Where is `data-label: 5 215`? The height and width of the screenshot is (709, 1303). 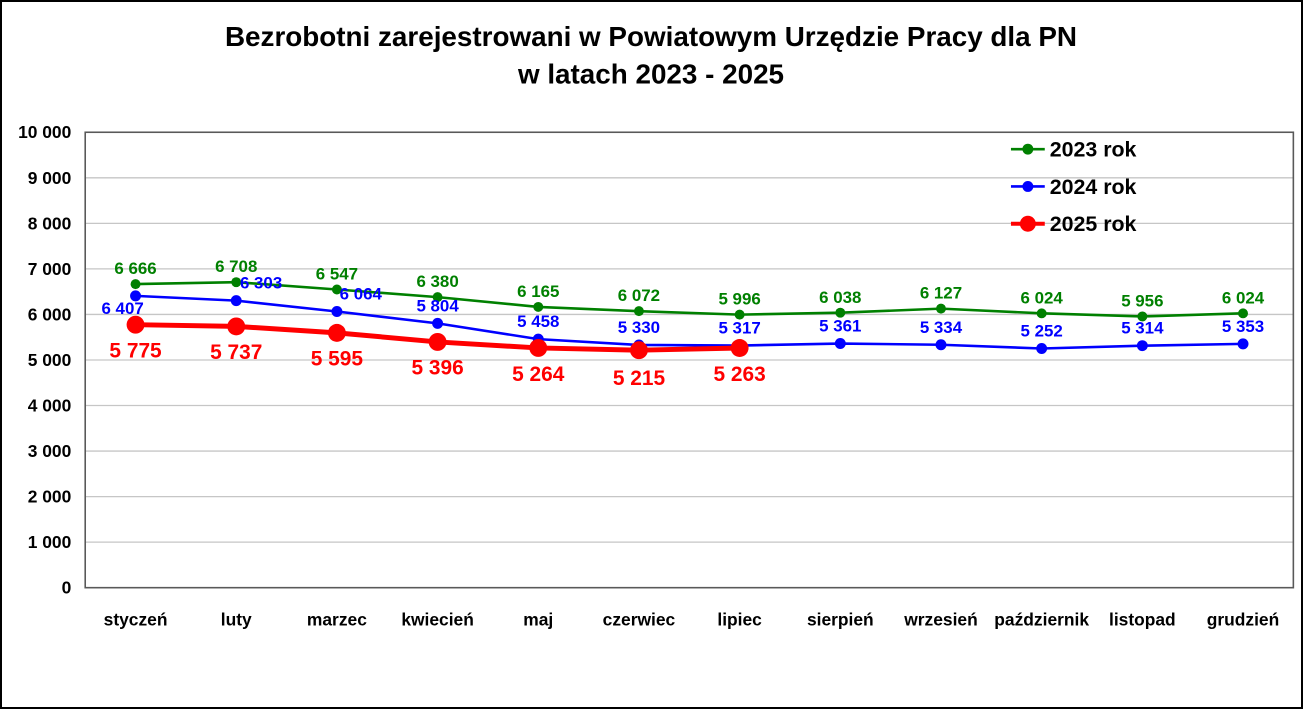
data-label: 5 215 is located at coordinates (639, 378).